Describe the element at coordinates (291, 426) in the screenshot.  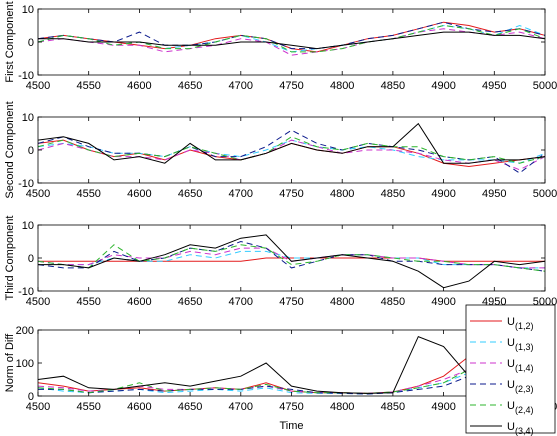
I see `x-axis-label: Time` at that location.